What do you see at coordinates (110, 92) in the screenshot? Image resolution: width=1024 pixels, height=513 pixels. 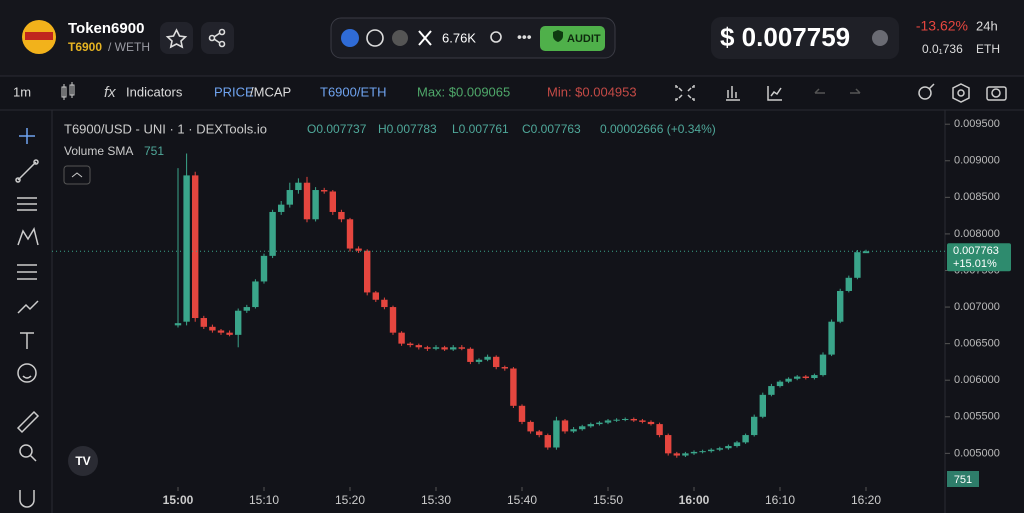 I see `fx-icon: fx` at bounding box center [110, 92].